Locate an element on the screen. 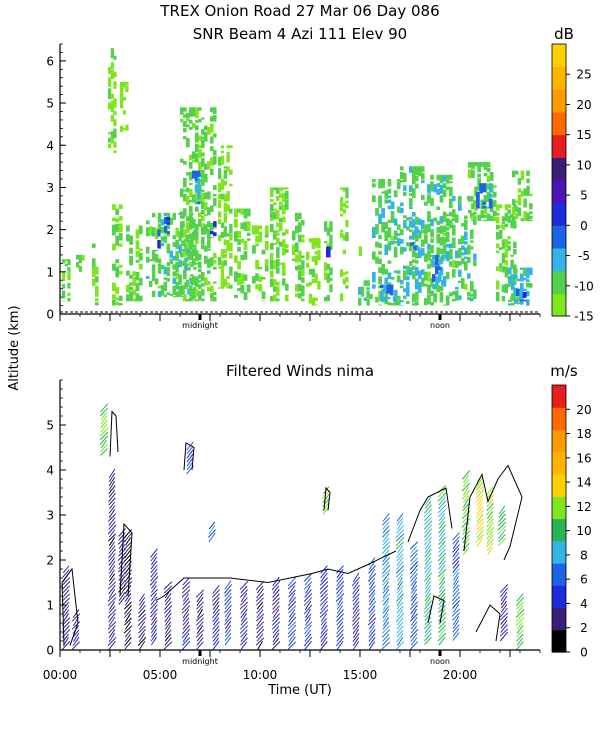  colorbar-swatch is located at coordinates (559, 597).